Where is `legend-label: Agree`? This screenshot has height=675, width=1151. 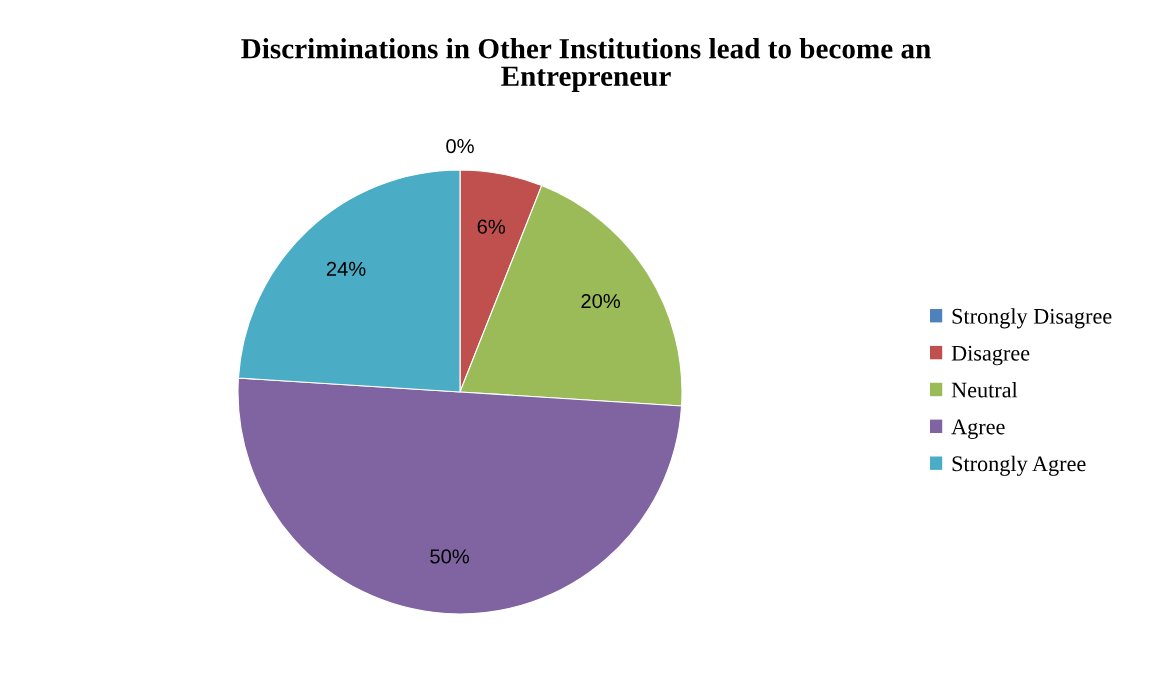
legend-label: Agree is located at coordinates (978, 429).